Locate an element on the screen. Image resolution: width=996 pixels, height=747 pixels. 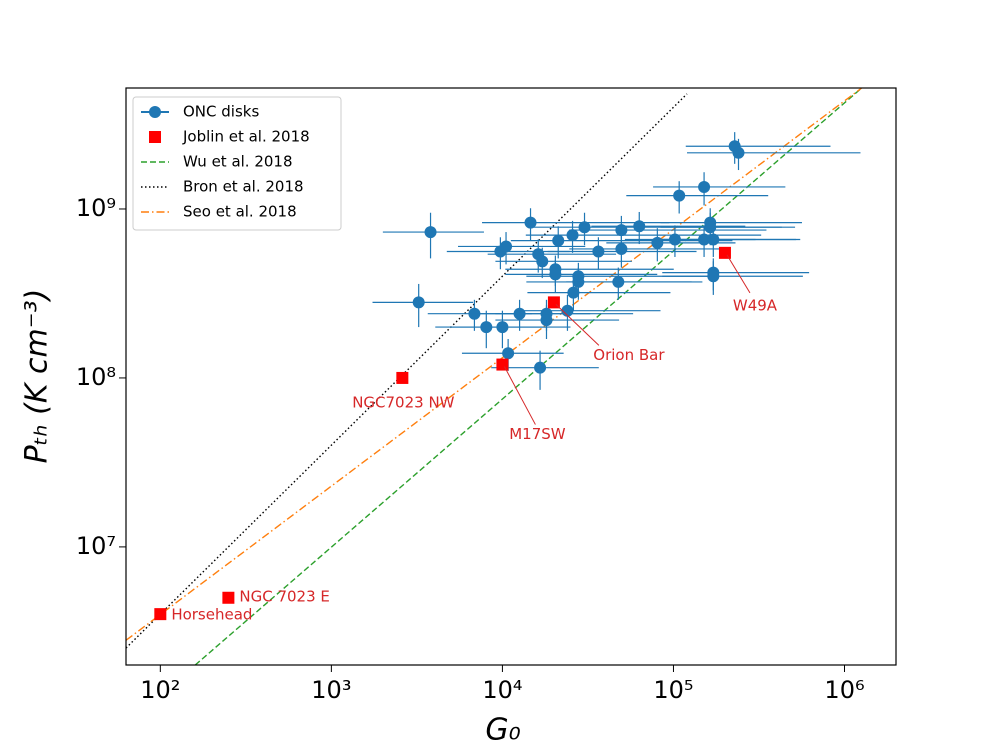
annotation: Orion Bar is located at coordinates (629, 355).